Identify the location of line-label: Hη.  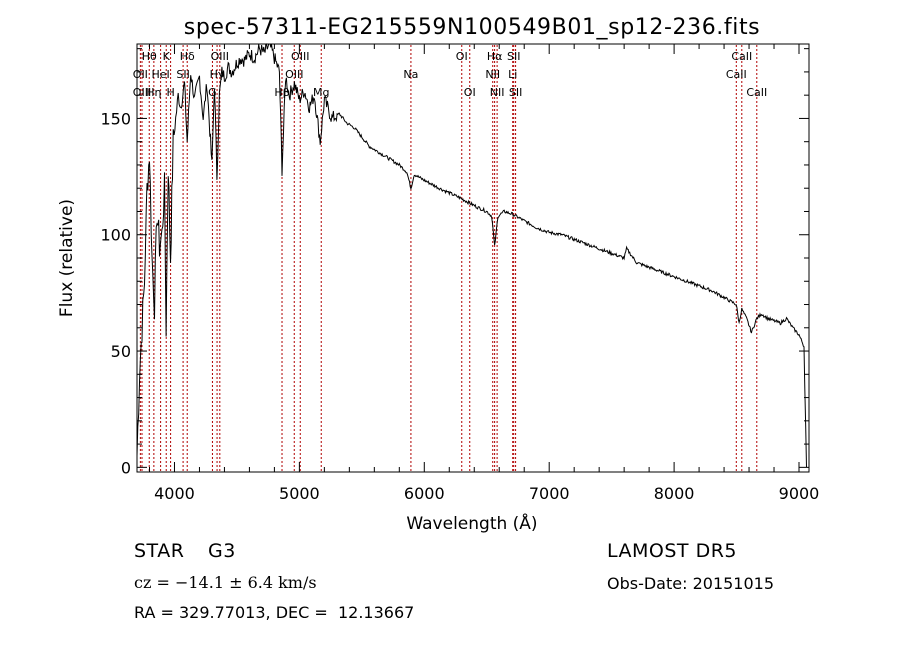
(153, 92).